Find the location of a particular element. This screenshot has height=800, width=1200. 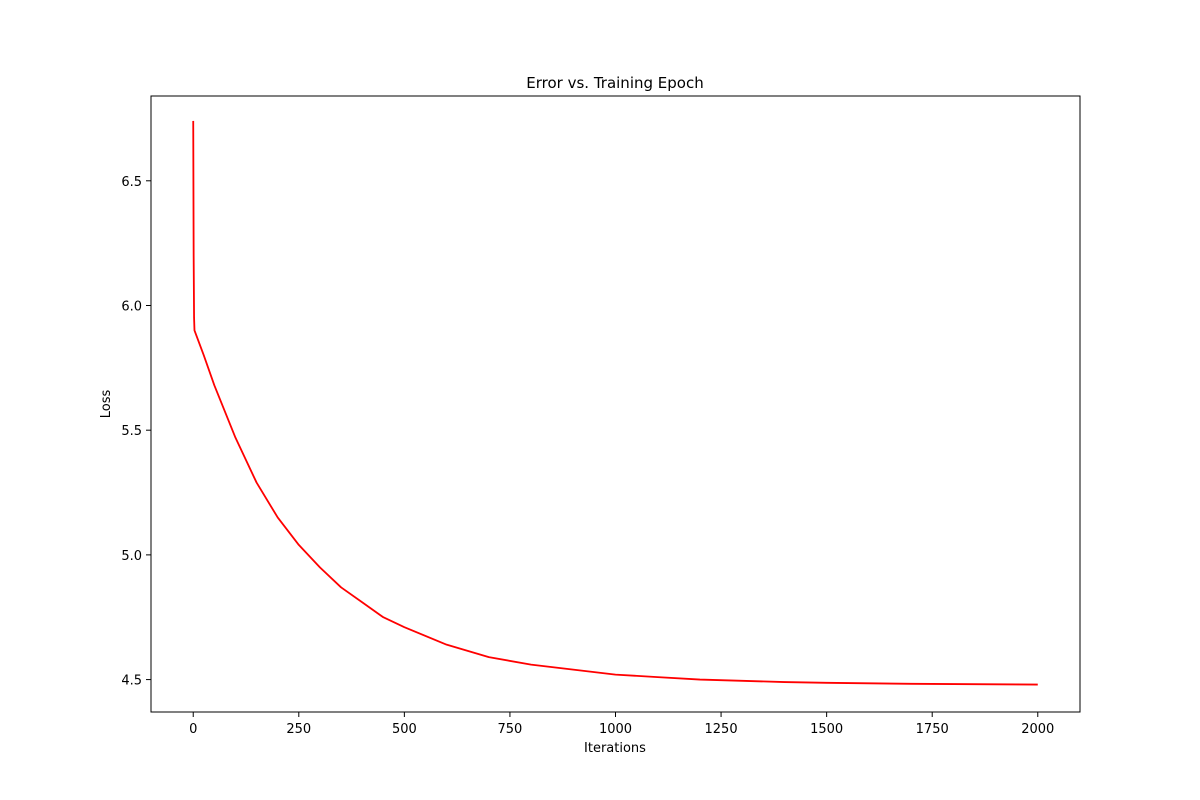

x-tick-label: 1500 is located at coordinates (826, 729).